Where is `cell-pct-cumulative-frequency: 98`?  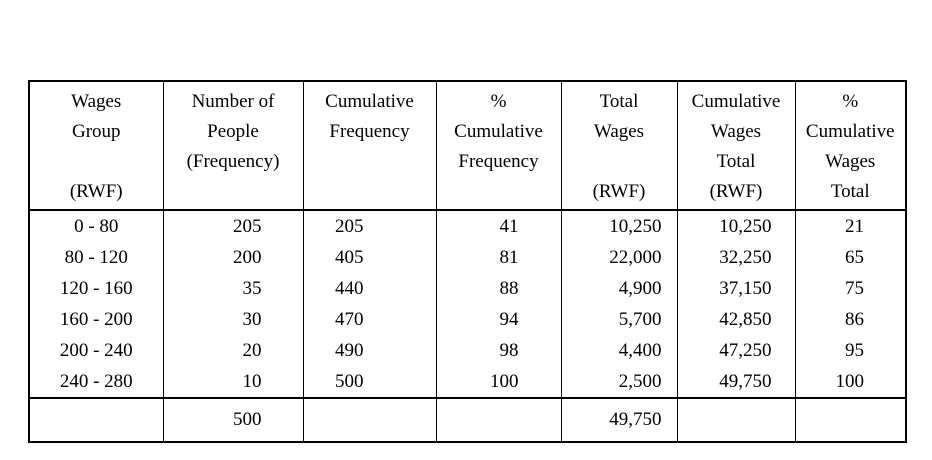 cell-pct-cumulative-frequency: 98 is located at coordinates (498, 350).